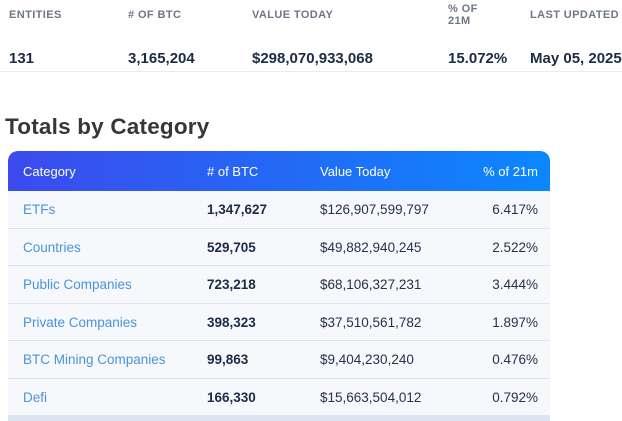 Image resolution: width=622 pixels, height=421 pixels. Describe the element at coordinates (510, 171) in the screenshot. I see `pct-column-header: % of 21m` at that location.